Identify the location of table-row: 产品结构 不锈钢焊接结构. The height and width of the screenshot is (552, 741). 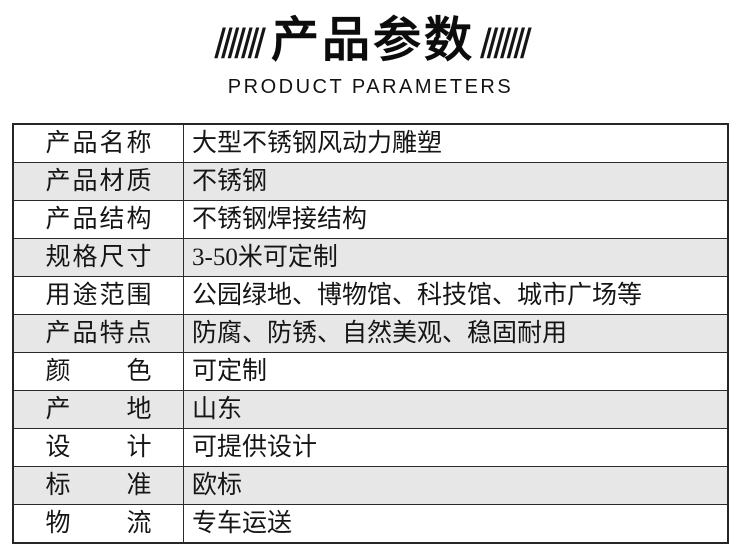
(370, 219).